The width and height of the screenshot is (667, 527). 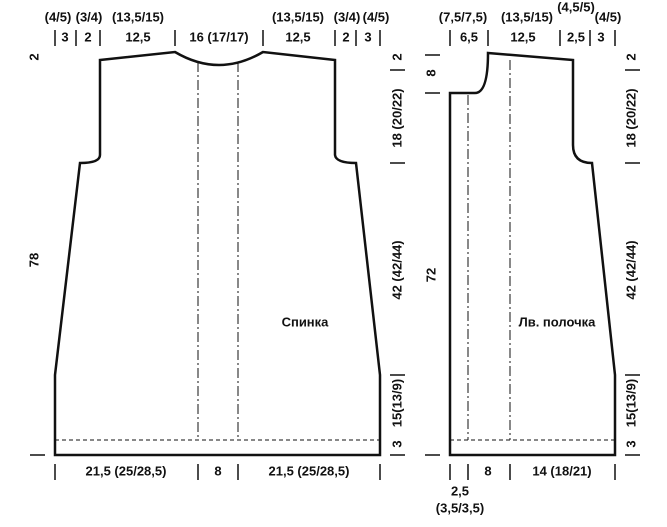 What do you see at coordinates (430, 275) in the screenshot?
I see `dimension: 72` at bounding box center [430, 275].